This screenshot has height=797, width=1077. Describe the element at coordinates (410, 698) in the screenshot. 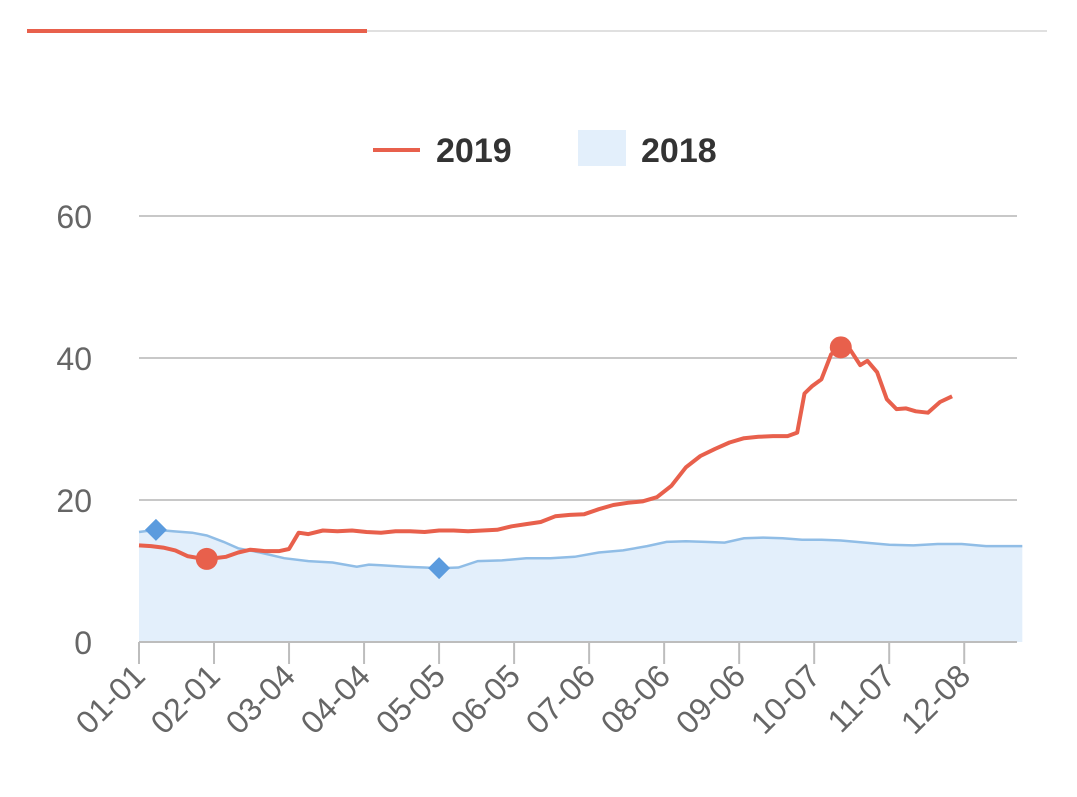

I see `x-tick-label-05-05: 05-05` at that location.